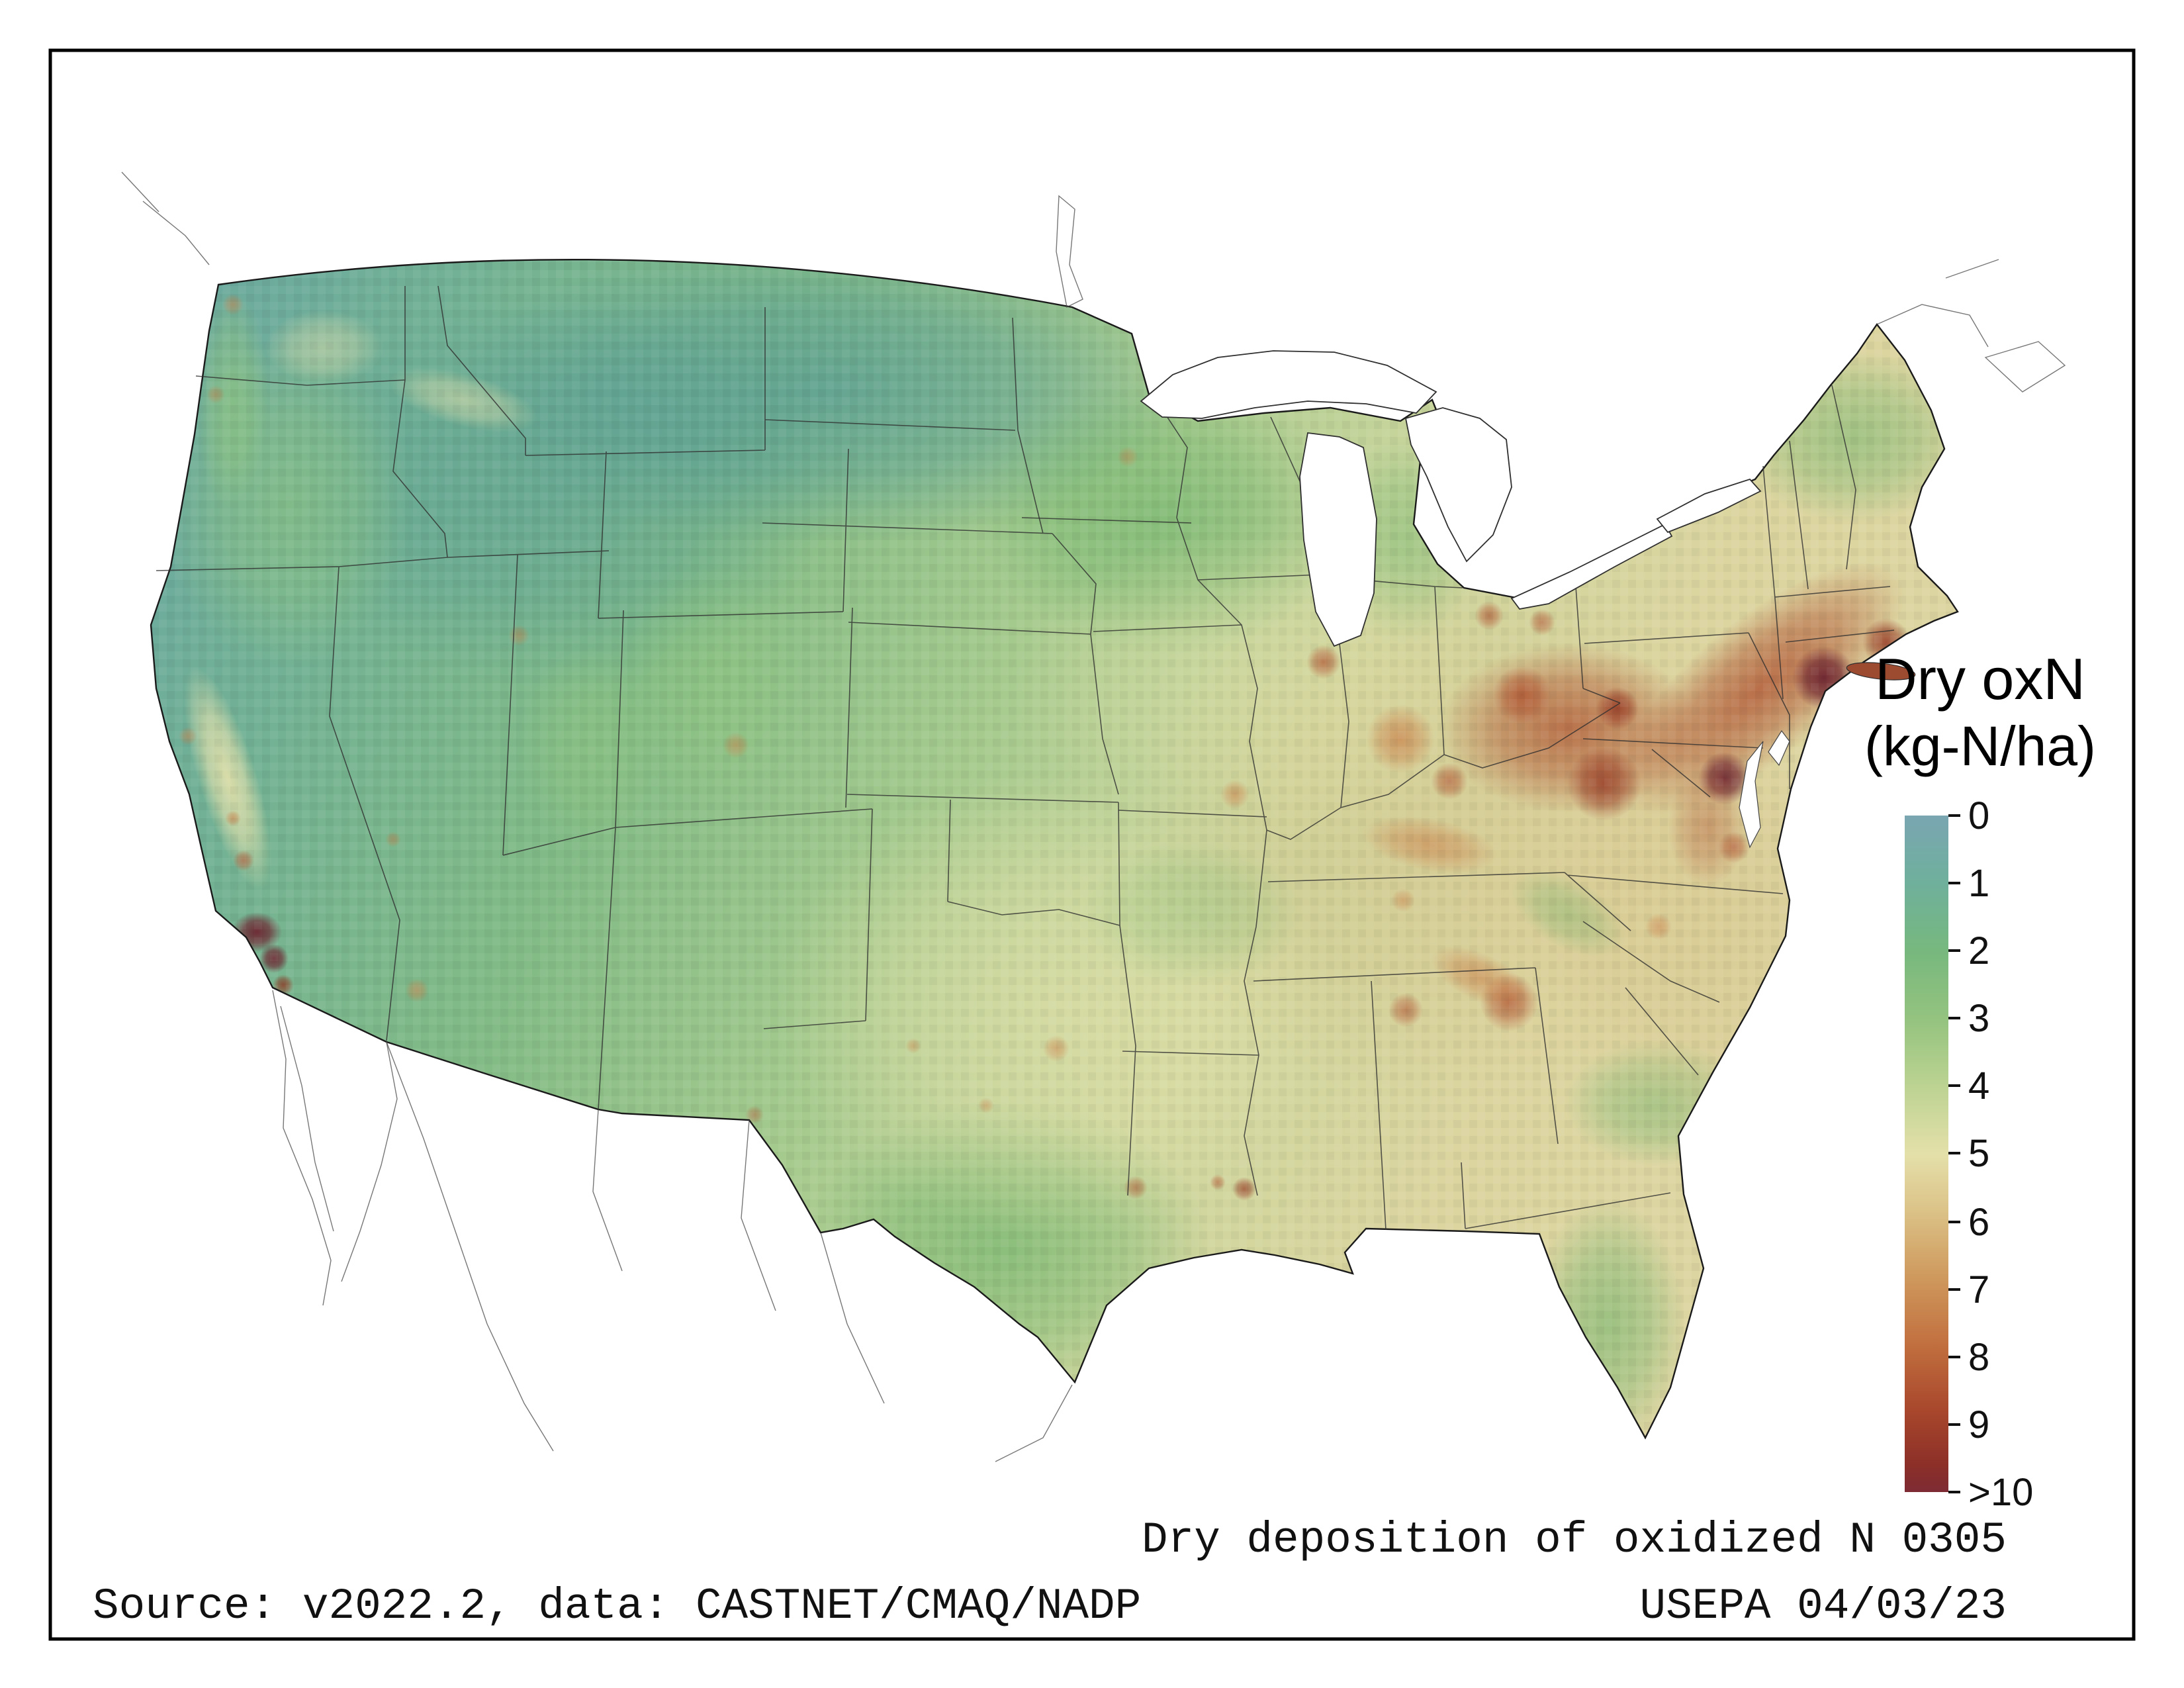  What do you see at coordinates (1979, 815) in the screenshot?
I see `legend-tick-label: 0` at bounding box center [1979, 815].